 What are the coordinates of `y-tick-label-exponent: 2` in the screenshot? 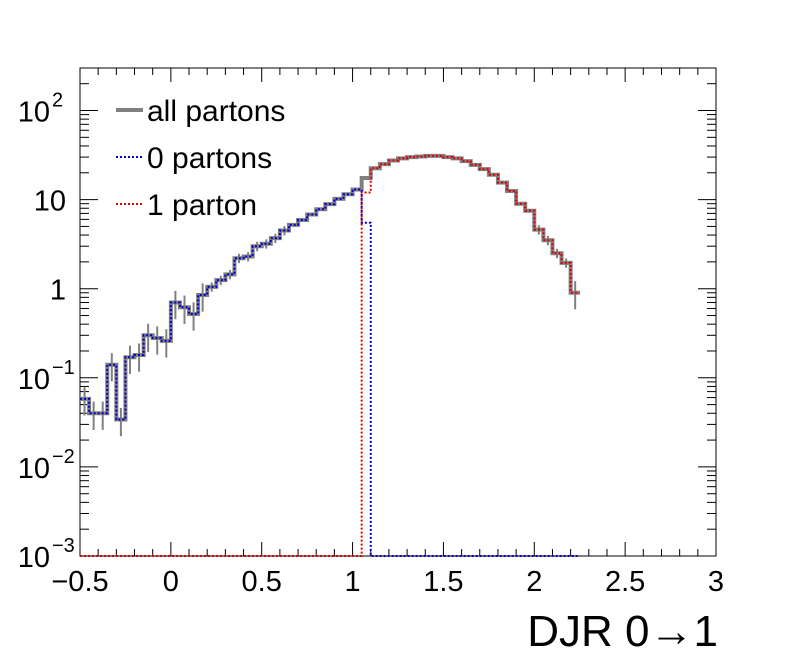 It's located at (57, 101).